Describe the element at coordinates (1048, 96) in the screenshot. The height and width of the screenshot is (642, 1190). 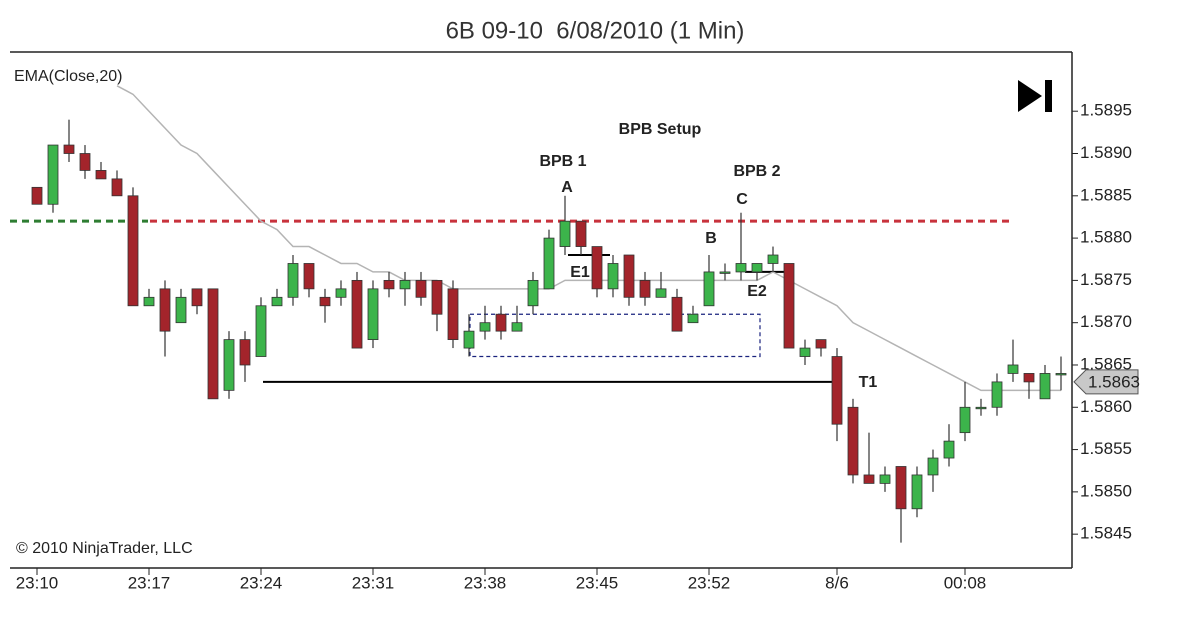
I see `end-bar` at that location.